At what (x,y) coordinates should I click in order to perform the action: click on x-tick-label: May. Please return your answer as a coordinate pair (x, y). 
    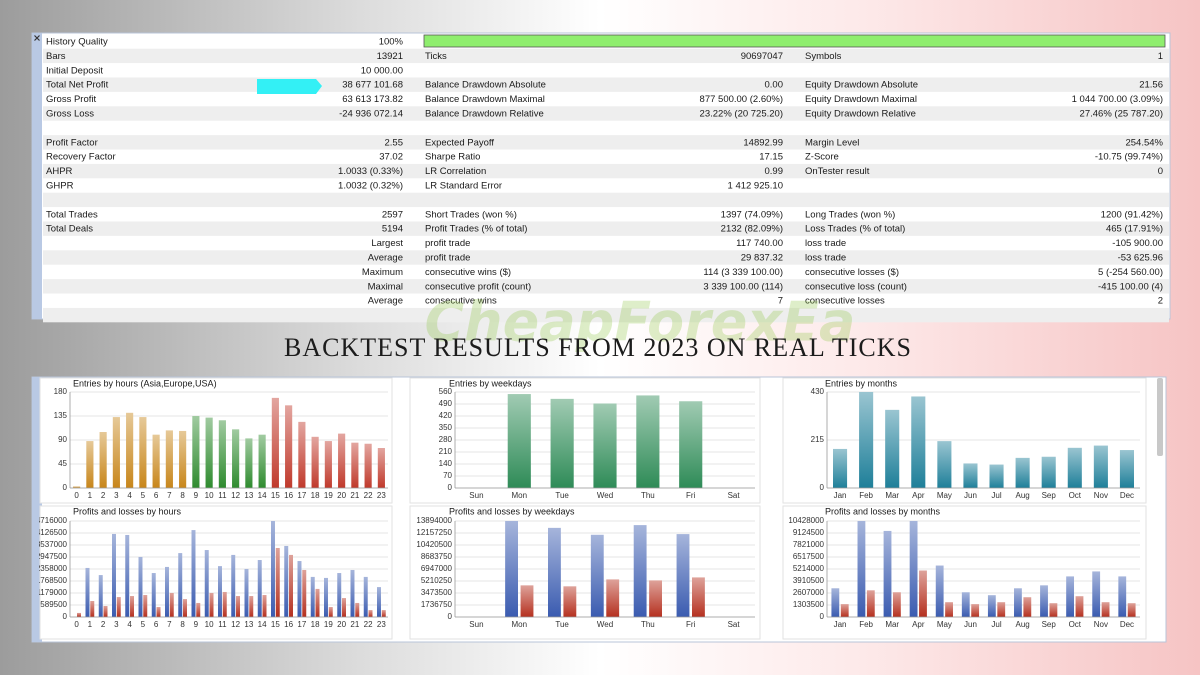
    Looking at the image, I should click on (944, 624).